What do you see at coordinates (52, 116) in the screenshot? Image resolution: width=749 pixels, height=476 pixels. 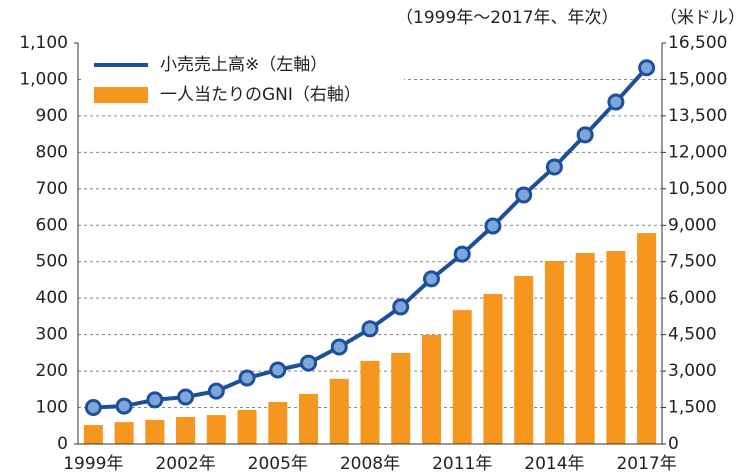 I see `y-tick-label: 900` at bounding box center [52, 116].